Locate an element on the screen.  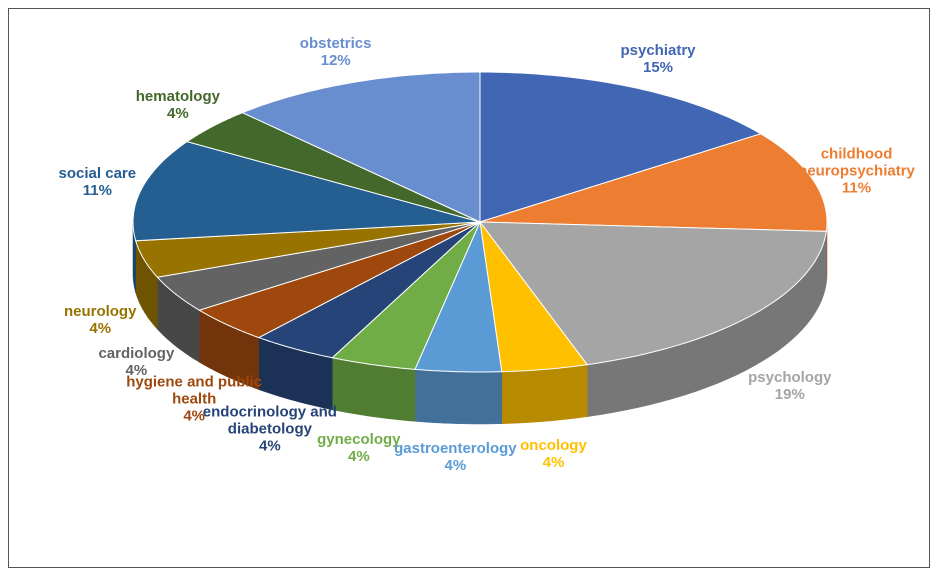
category-label: obstetrics is located at coordinates (335, 43).